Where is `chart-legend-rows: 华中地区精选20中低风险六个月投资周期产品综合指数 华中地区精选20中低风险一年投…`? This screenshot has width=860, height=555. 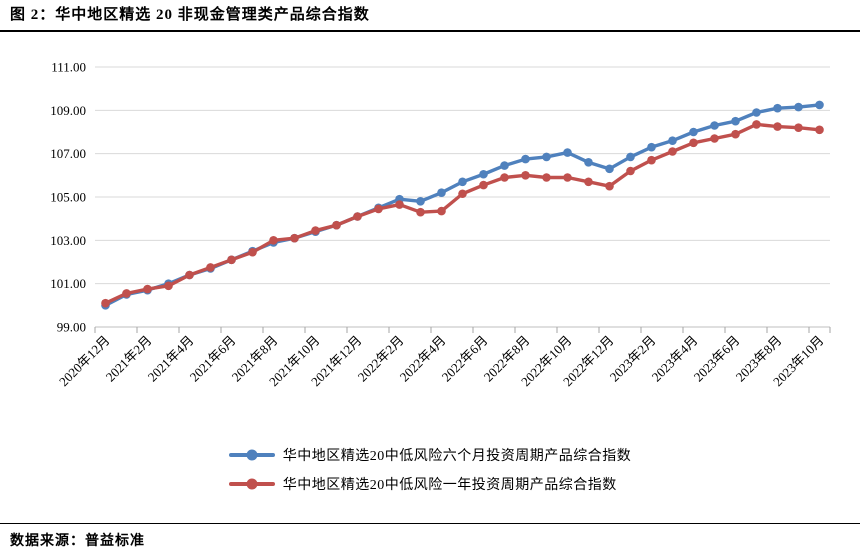
chart-legend-rows: 华中地区精选20中低风险六个月投资周期产品综合指数 华中地区精选20中低风险一年投… is located at coordinates (430, 469).